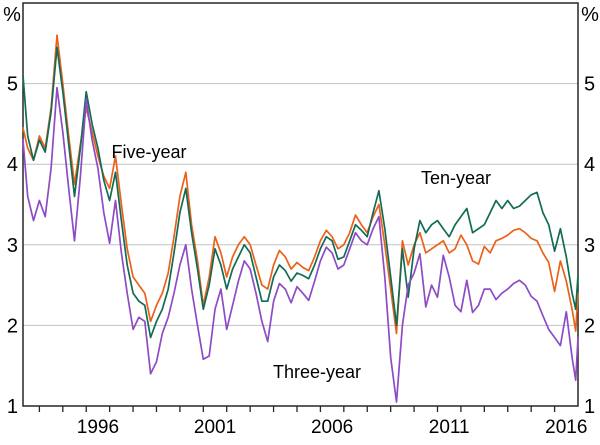  I want to click on y-axis-label-right-1: 1, so click(589, 407).